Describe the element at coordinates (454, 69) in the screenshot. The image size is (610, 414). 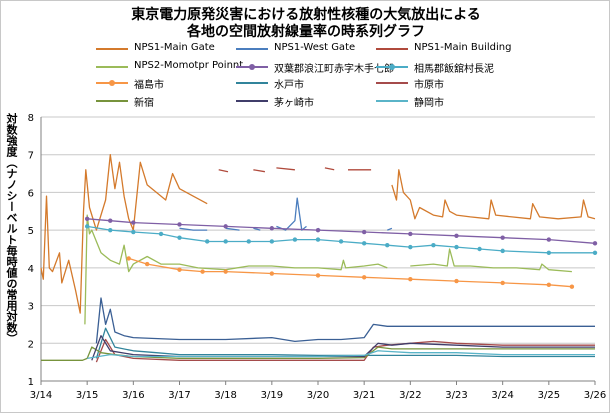
I see `legend-label: 相馬郡飯舘村長泥` at that location.